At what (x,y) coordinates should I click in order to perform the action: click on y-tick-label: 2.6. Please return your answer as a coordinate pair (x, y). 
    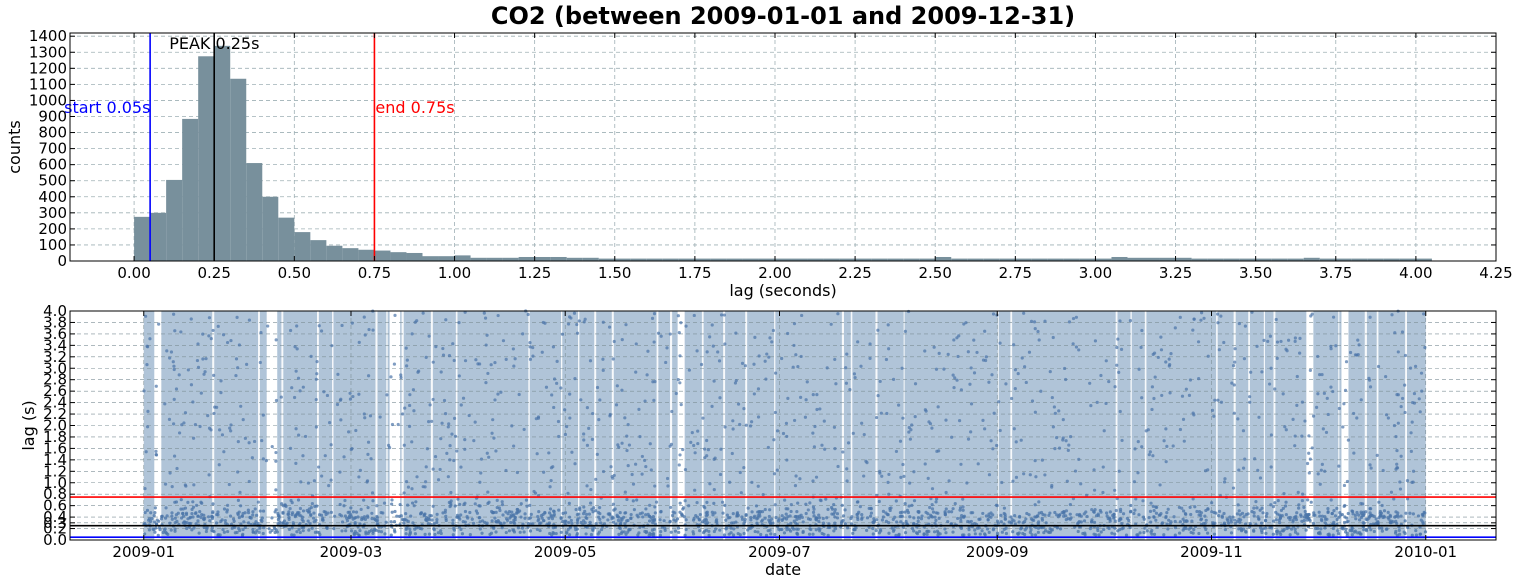
    Looking at the image, I should click on (55, 391).